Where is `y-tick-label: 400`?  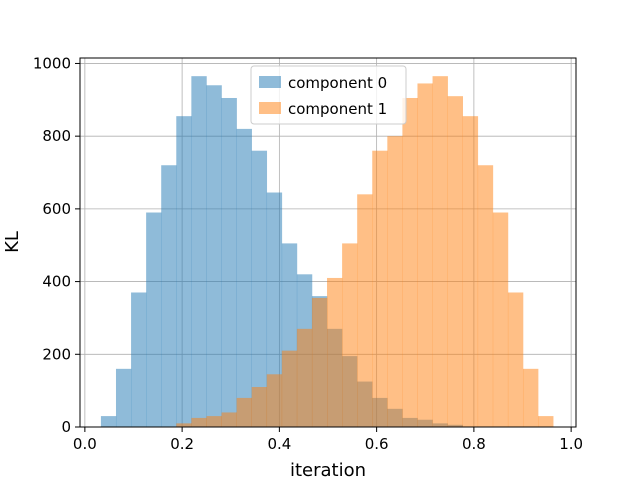
y-tick-label: 400 is located at coordinates (56, 282).